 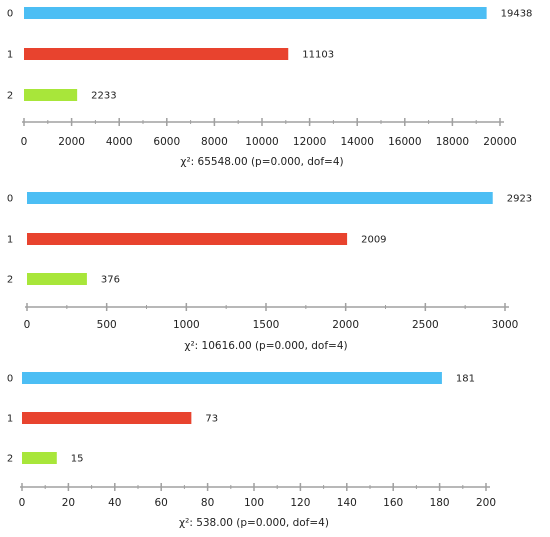 I want to click on bar-value-label: 376, so click(x=110, y=280).